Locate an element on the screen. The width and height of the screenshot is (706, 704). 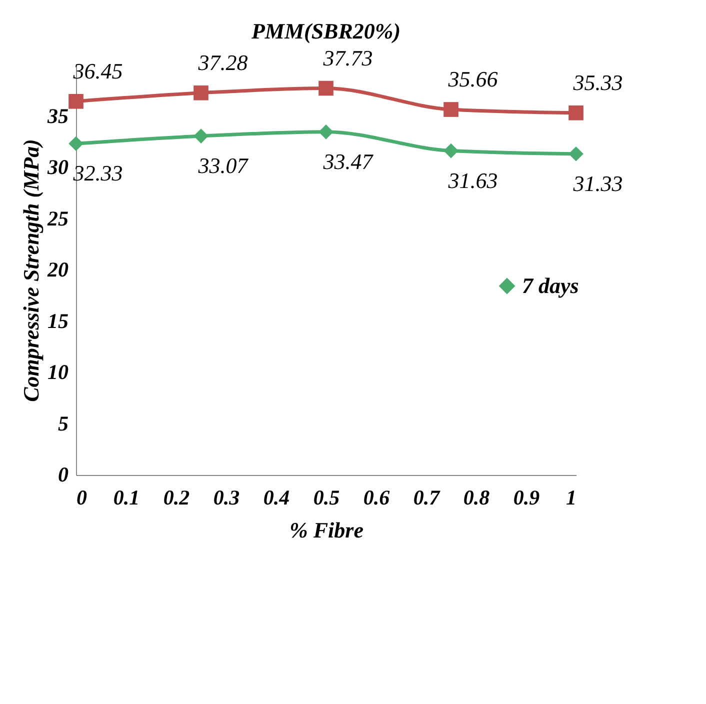
data-label: 36.45 is located at coordinates (97, 71).